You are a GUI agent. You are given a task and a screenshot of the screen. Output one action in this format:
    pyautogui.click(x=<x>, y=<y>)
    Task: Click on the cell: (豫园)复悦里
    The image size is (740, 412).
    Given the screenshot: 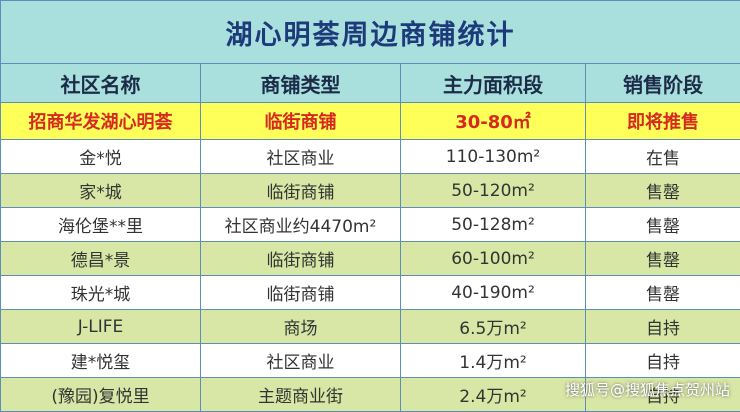 What is the action you would take?
    pyautogui.click(x=101, y=395)
    